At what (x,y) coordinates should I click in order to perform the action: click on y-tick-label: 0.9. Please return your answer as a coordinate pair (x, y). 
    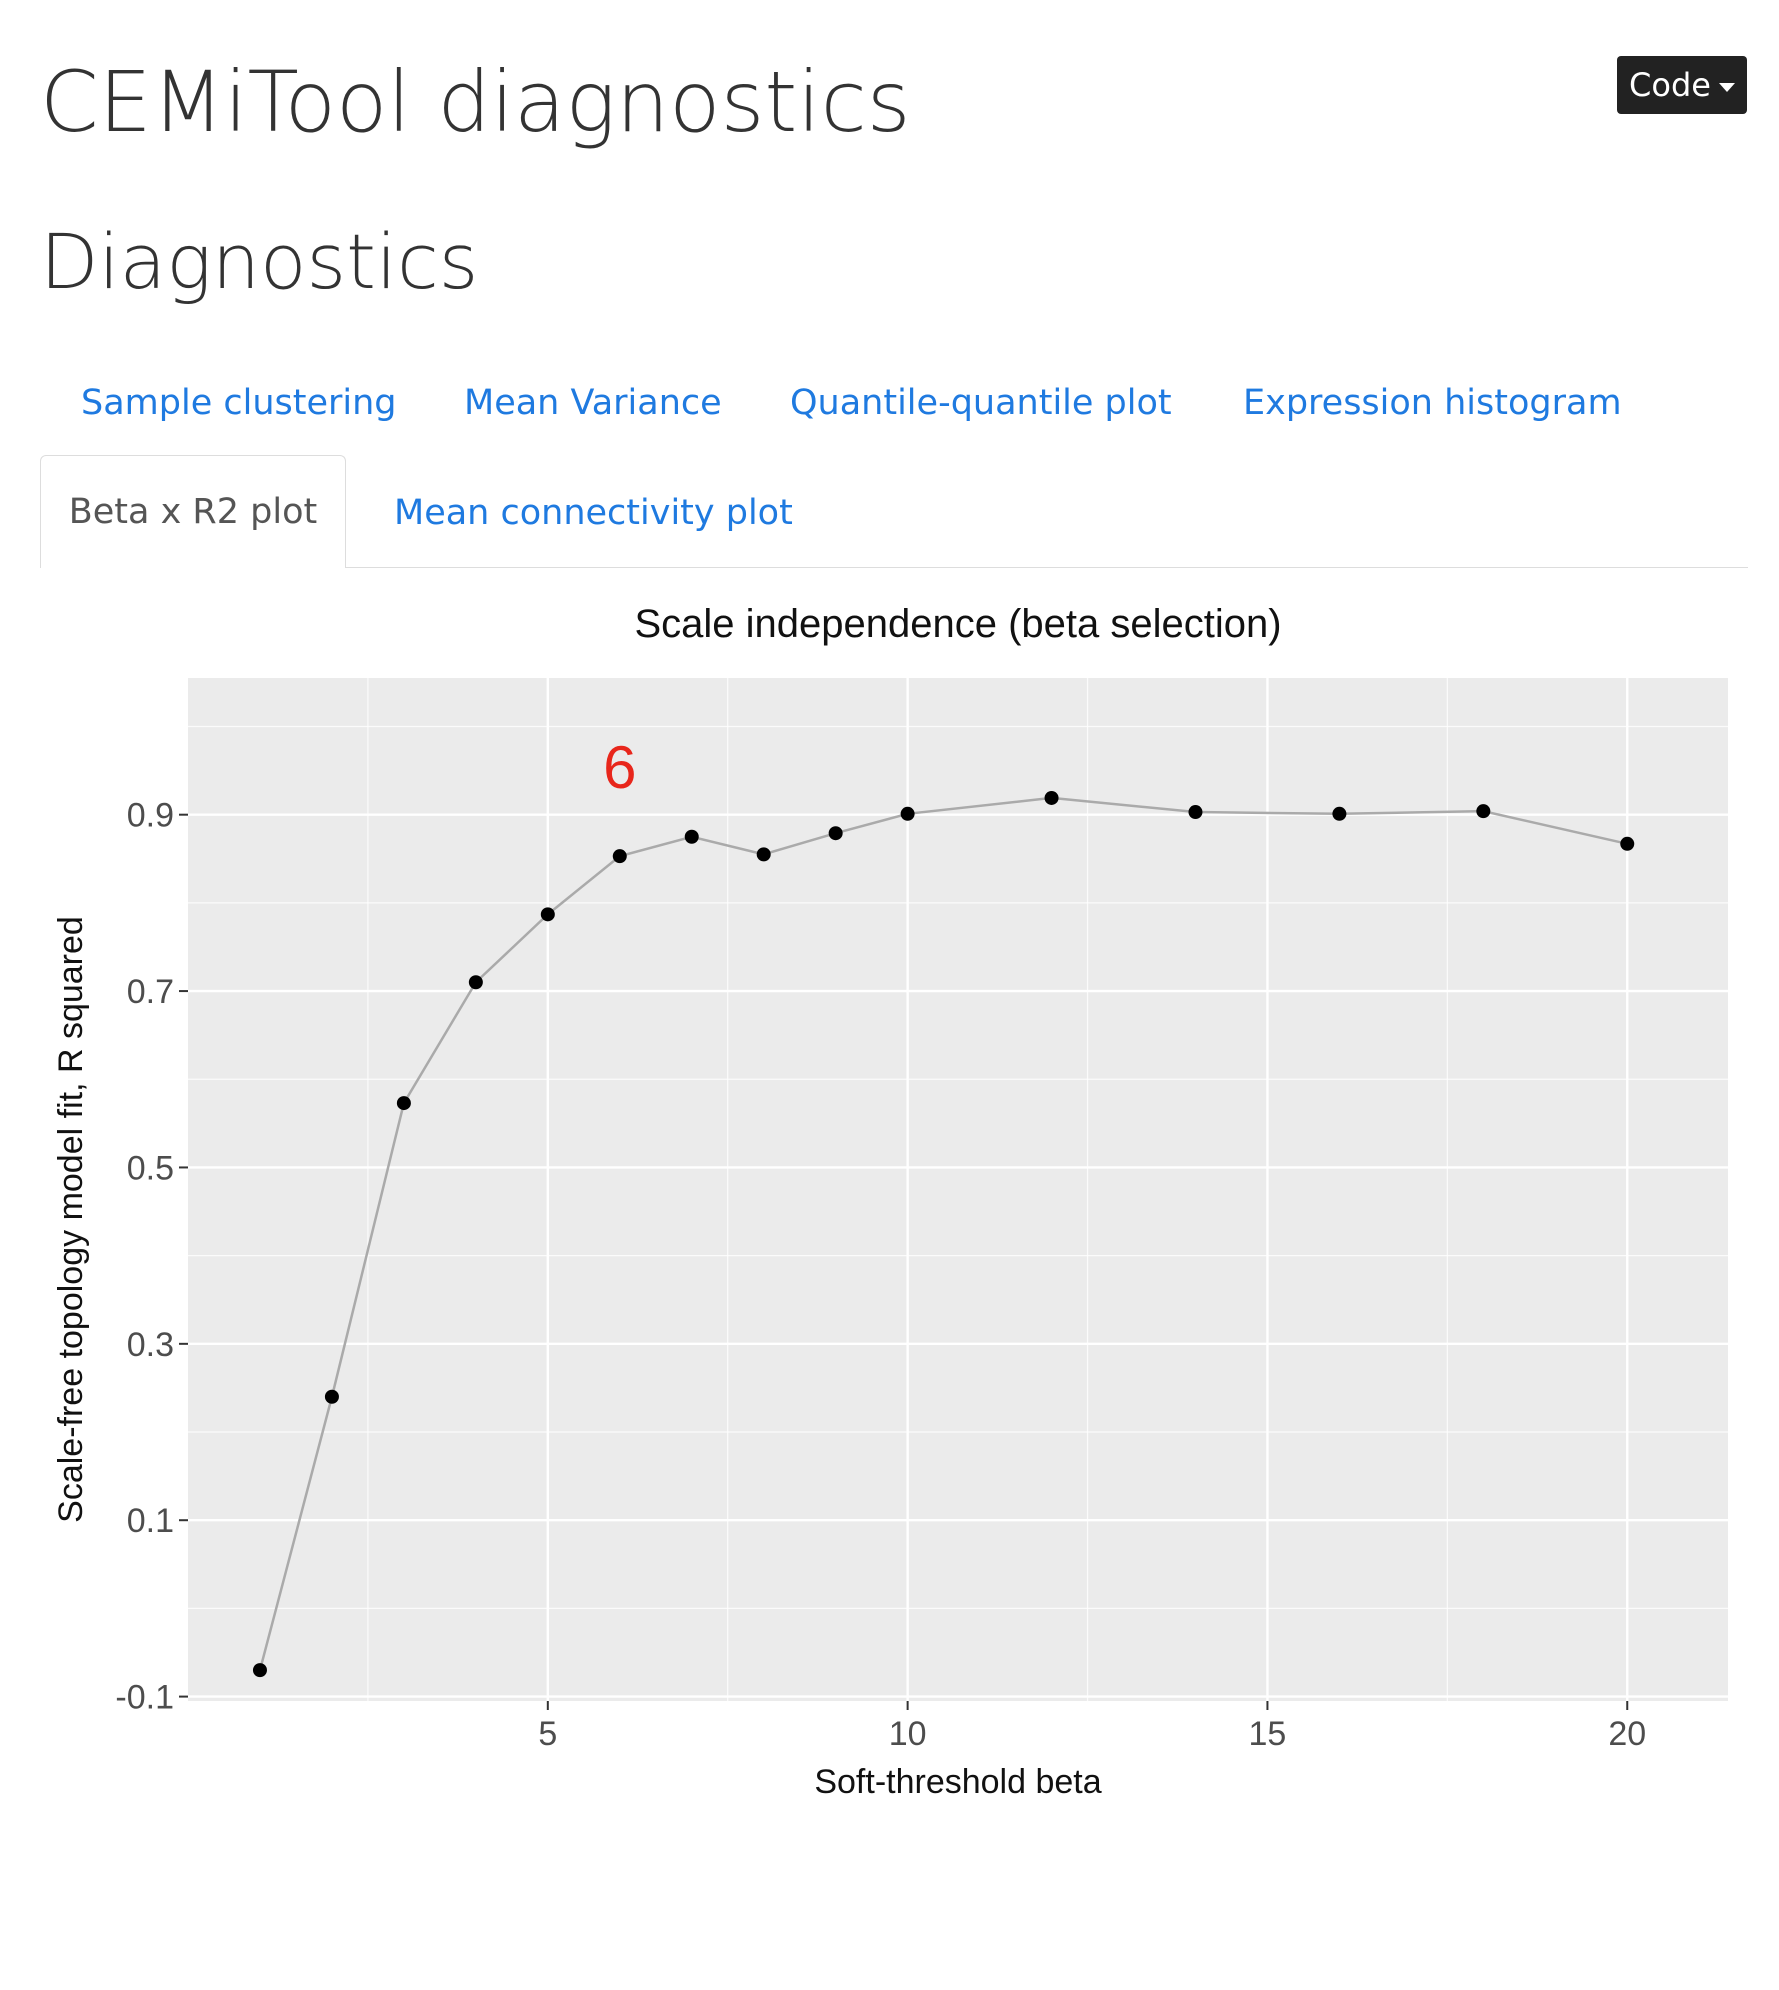
    Looking at the image, I should click on (150, 816).